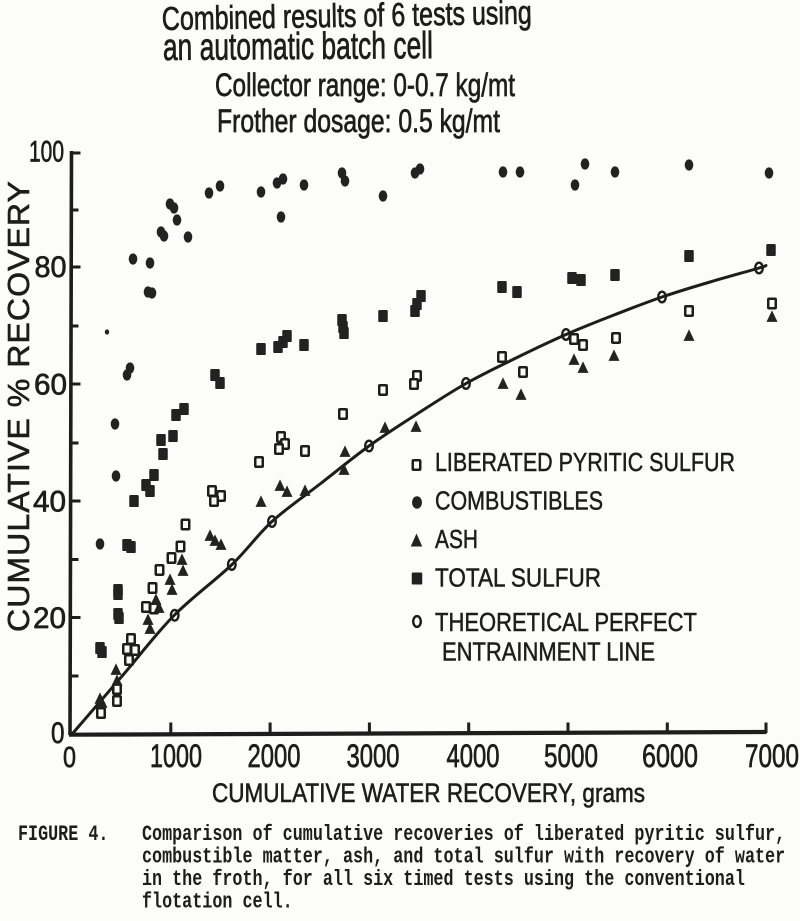 This screenshot has width=800, height=921. Describe the element at coordinates (50, 385) in the screenshot. I see `svg-text: 60` at that location.